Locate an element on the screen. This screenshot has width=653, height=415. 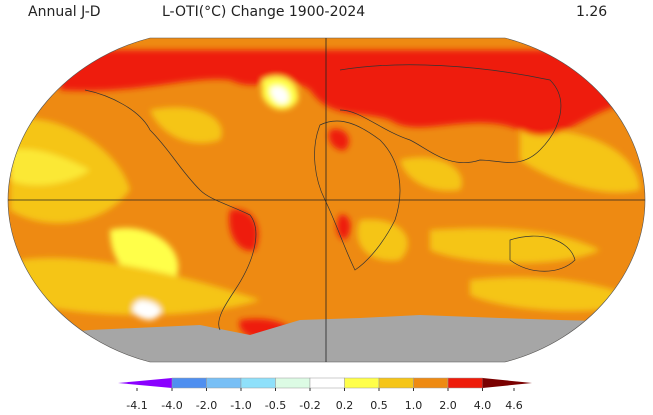
colorbar-tick-label: 1.0 is located at coordinates (414, 405).